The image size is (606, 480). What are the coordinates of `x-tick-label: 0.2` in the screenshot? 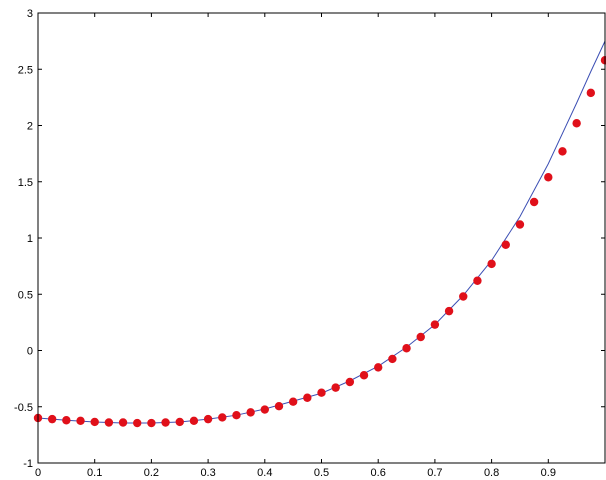 It's located at (151, 473).